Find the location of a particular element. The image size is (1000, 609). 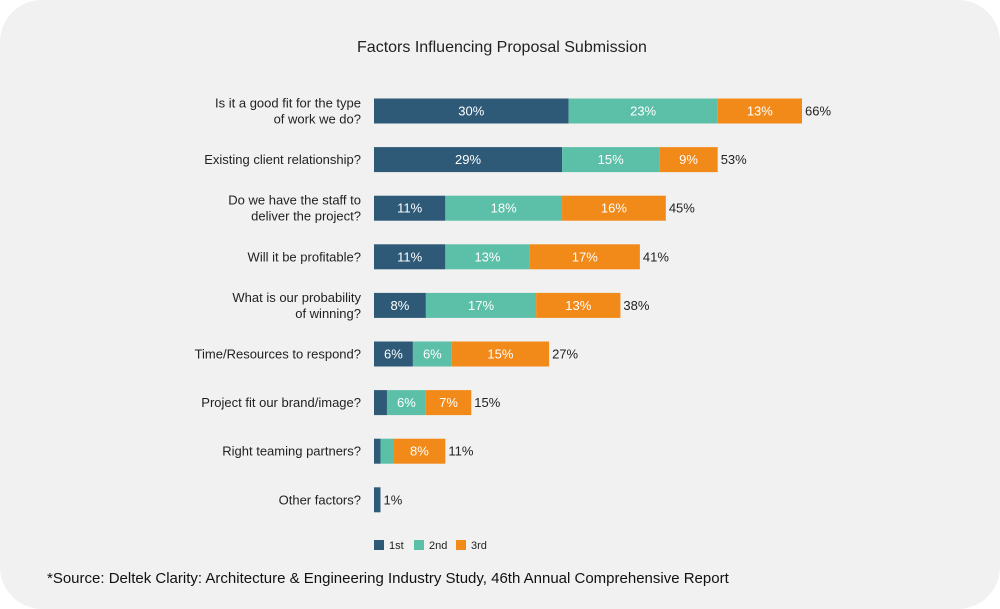

total-value-label: 53% is located at coordinates (734, 159).